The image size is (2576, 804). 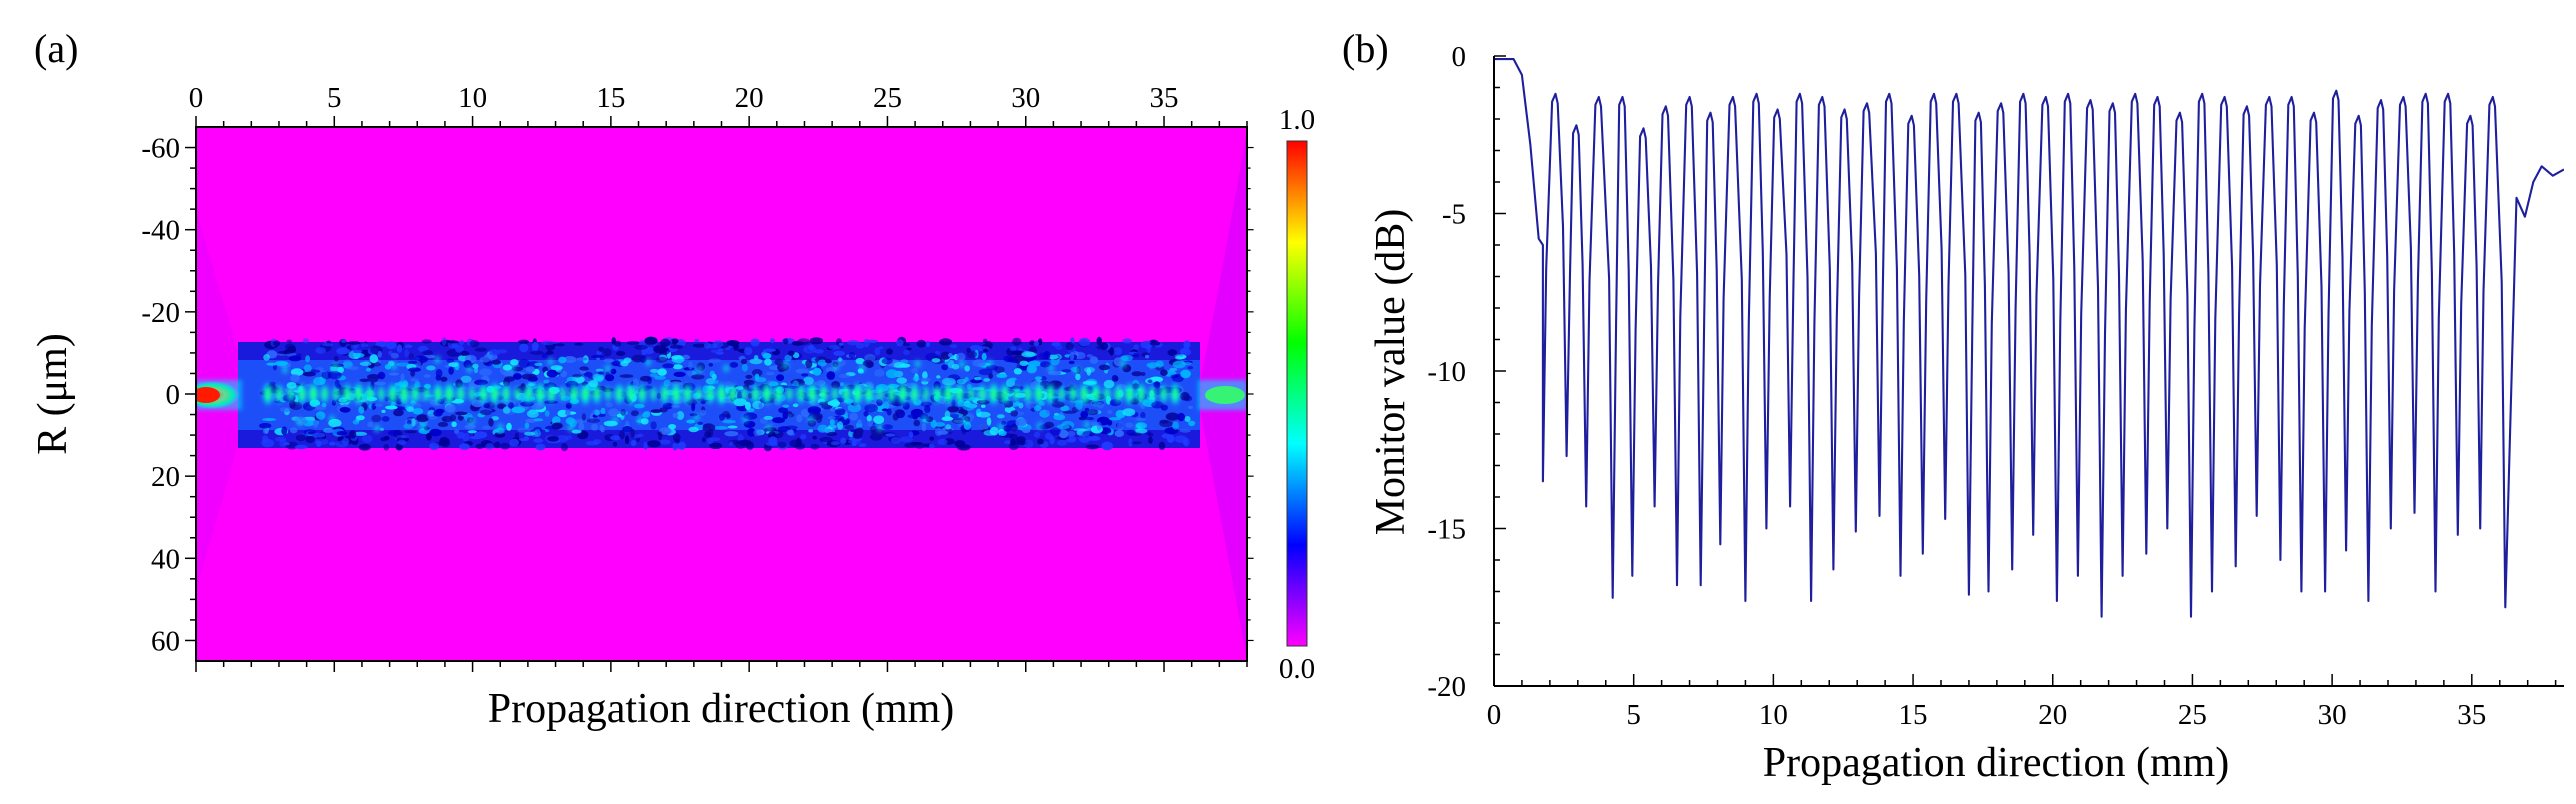 I want to click on heatmap-x-axis-label: Propagation direction (mm), so click(x=721, y=709).